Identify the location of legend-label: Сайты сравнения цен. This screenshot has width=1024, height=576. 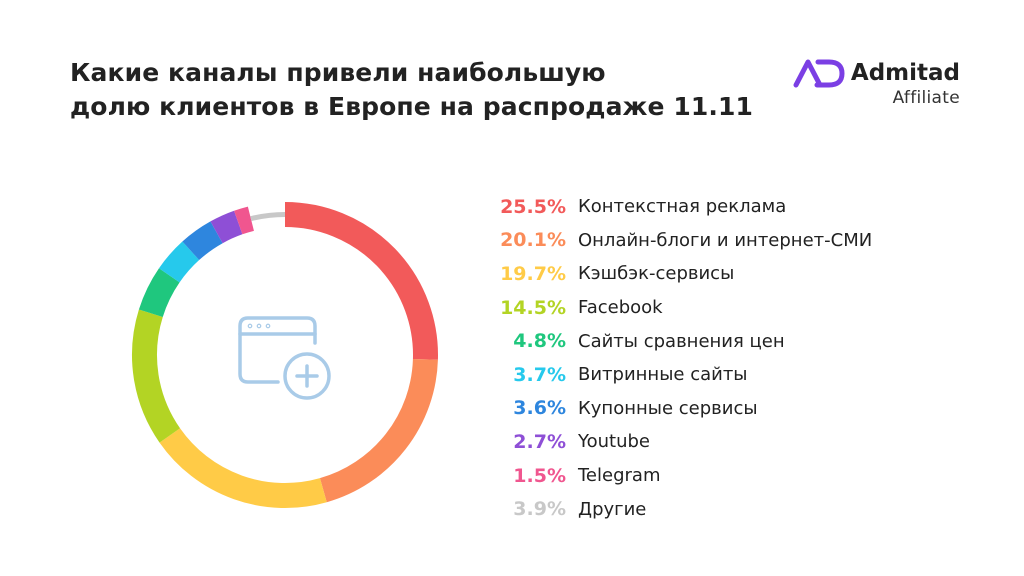
(681, 341).